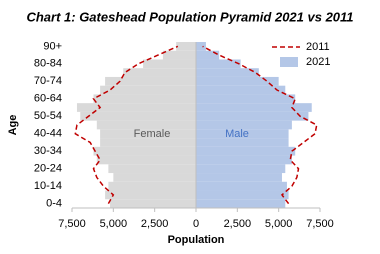 This screenshot has width=380, height=254. Describe the element at coordinates (196, 224) in the screenshot. I see `x-tick-label: 0` at that location.